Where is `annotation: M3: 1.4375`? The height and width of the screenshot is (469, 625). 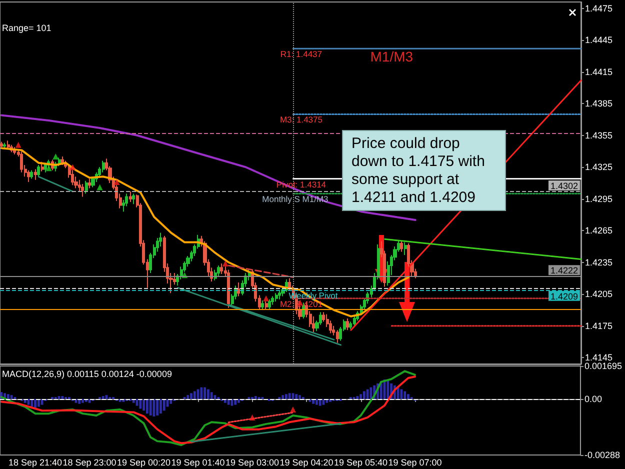 annotation: M3: 1.4375 is located at coordinates (301, 119).